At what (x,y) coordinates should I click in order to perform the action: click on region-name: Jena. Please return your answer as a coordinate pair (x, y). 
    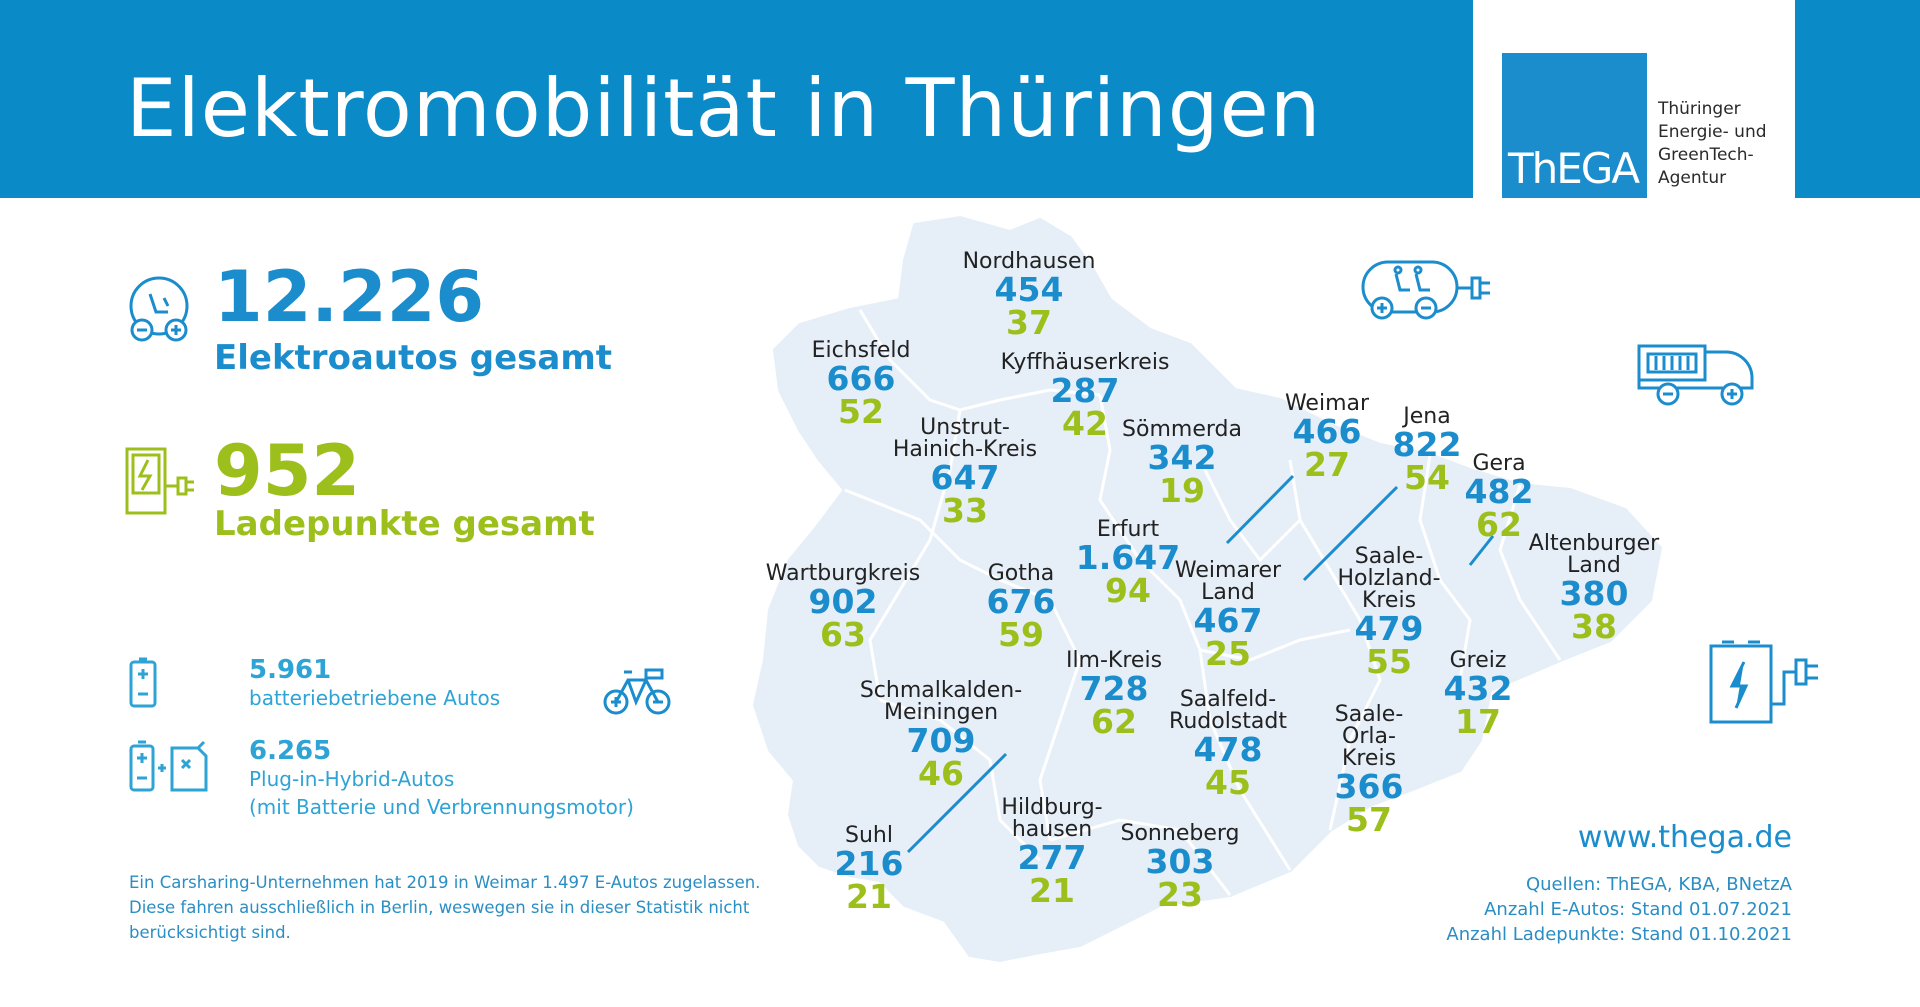
    Looking at the image, I should click on (1427, 416).